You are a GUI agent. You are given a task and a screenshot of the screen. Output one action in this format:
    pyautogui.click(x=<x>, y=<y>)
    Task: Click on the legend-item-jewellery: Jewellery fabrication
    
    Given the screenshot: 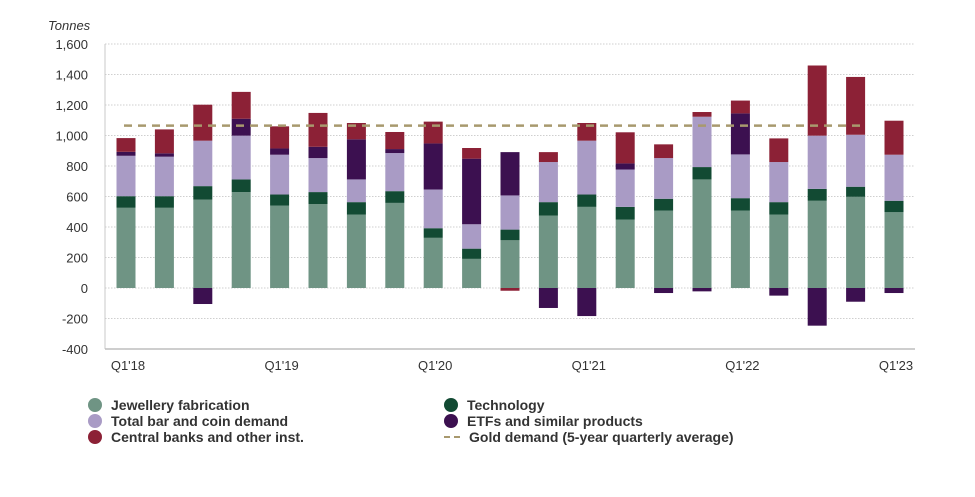 What is the action you would take?
    pyautogui.click(x=169, y=405)
    